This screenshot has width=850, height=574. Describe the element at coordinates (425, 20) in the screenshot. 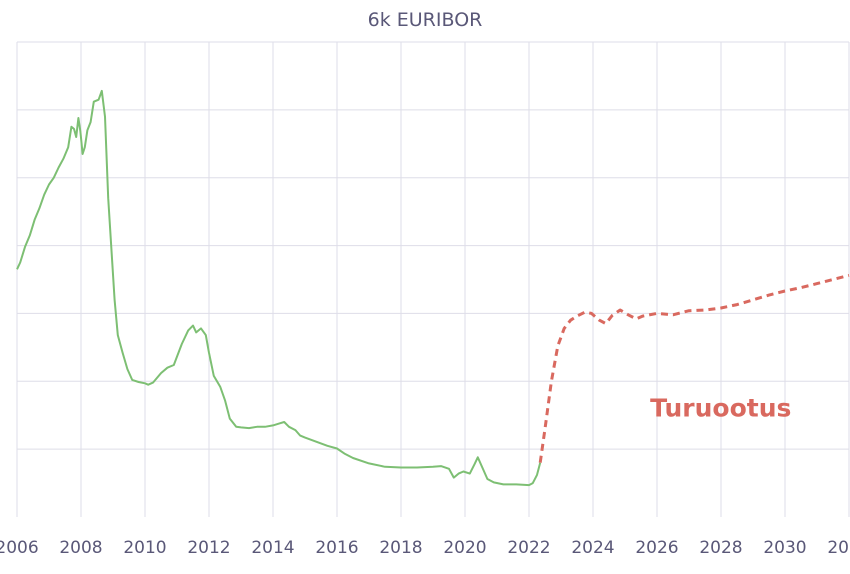

I see `chart-title: 6k EURIBOR` at that location.